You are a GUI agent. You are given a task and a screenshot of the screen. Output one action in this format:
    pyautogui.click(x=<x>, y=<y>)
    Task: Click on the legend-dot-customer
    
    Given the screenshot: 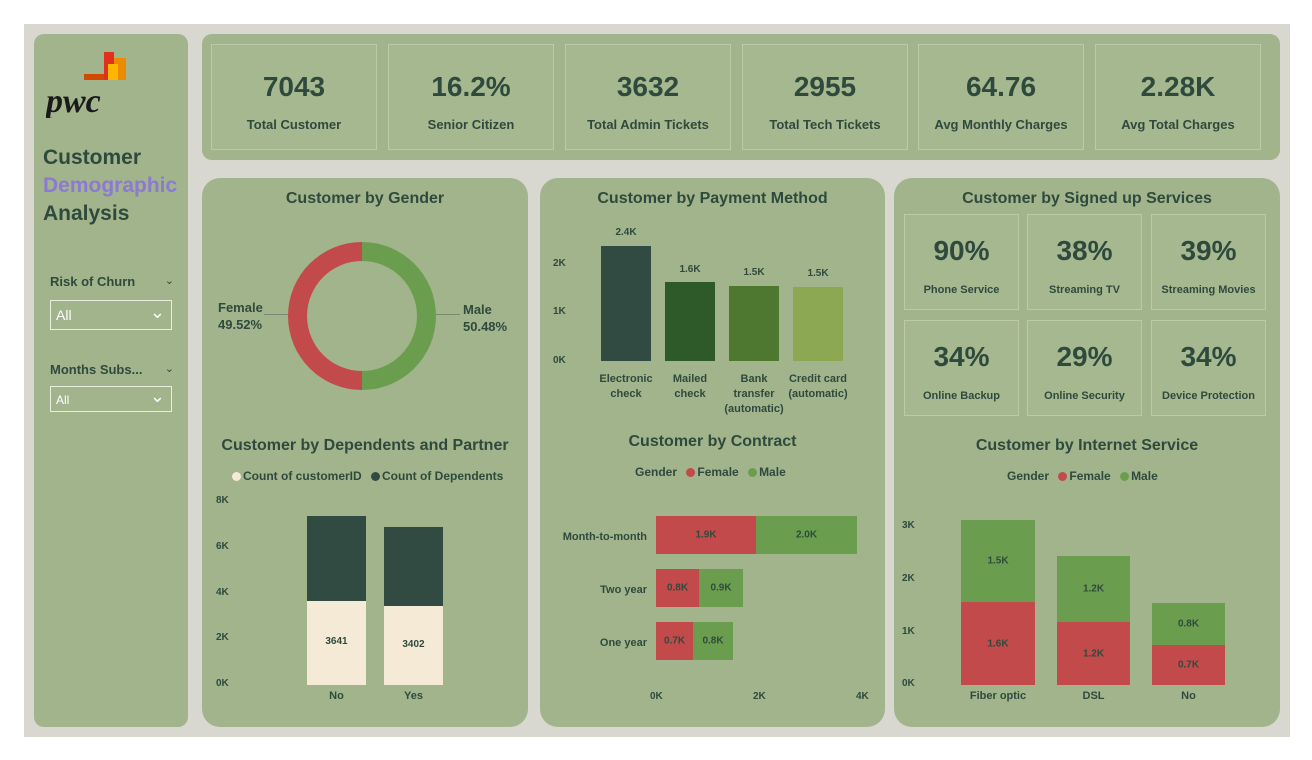 What is the action you would take?
    pyautogui.click(x=236, y=476)
    